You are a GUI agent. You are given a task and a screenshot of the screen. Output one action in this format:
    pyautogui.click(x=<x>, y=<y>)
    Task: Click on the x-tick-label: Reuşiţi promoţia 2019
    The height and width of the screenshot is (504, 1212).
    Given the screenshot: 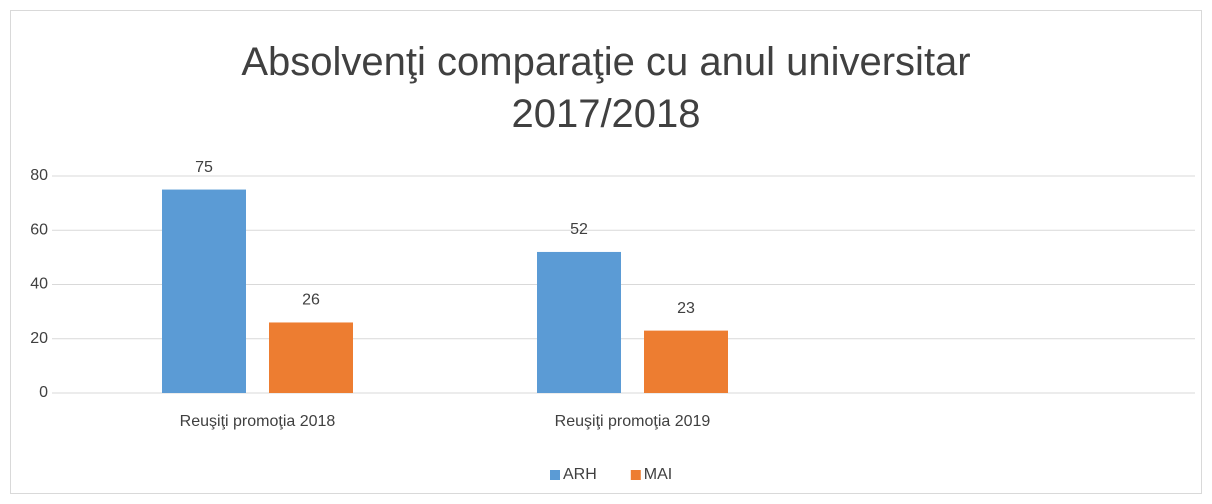 What is the action you would take?
    pyautogui.click(x=633, y=421)
    